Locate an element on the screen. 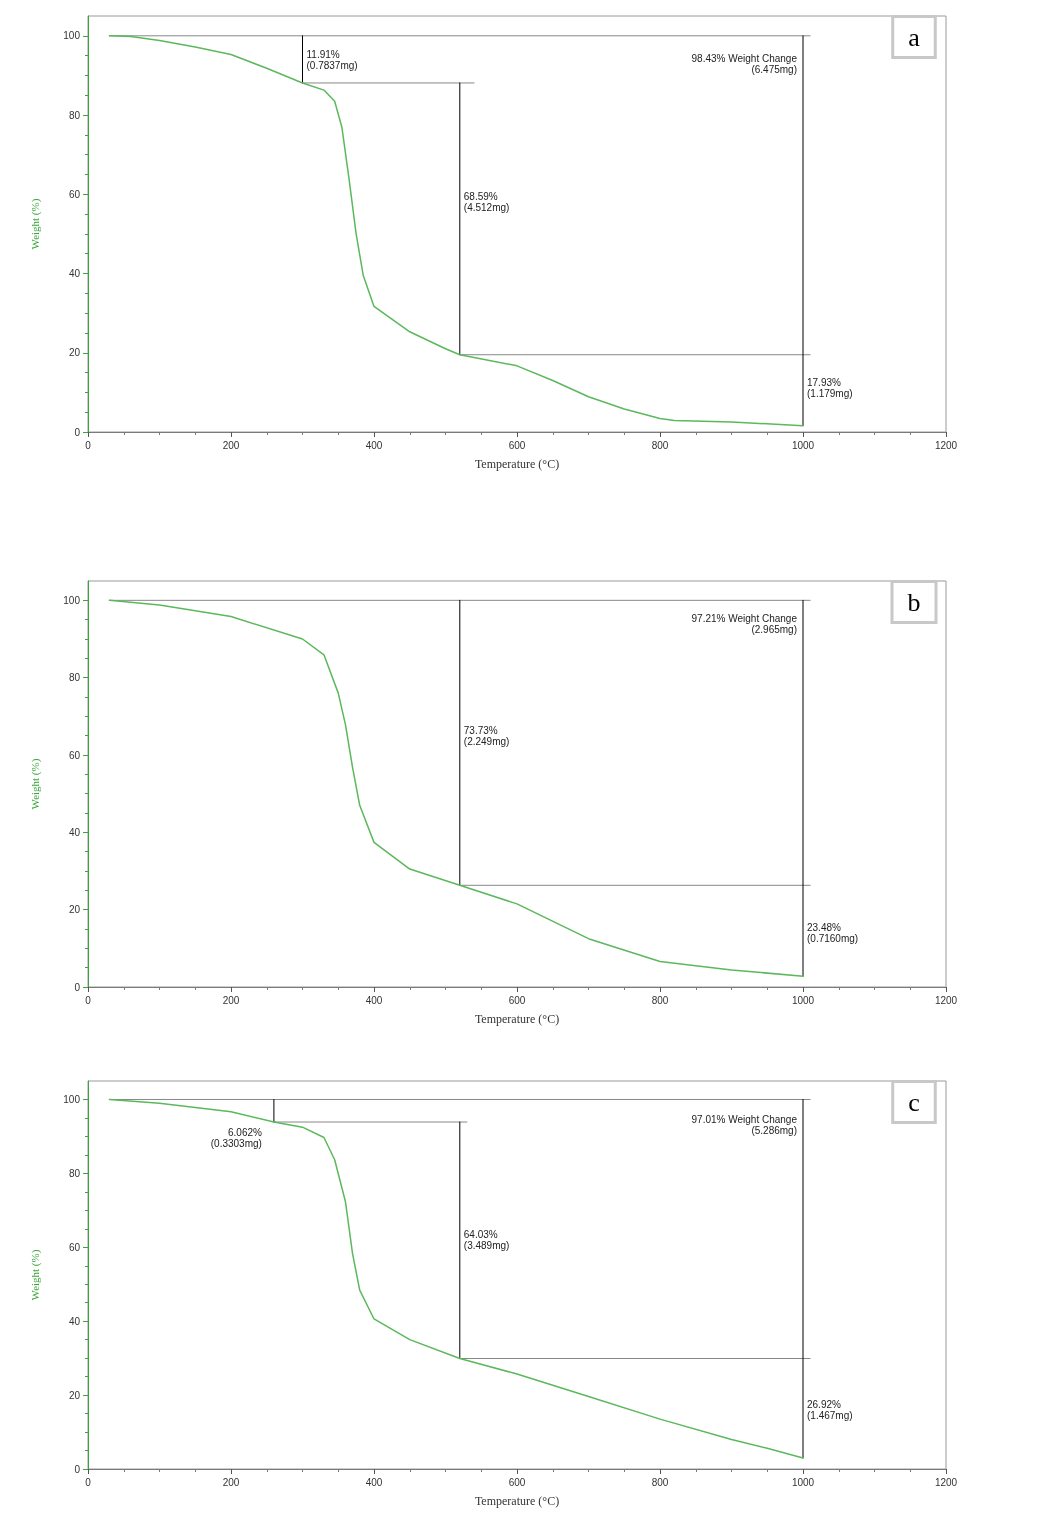 This screenshot has height=1517, width=1041. annotation: c is located at coordinates (914, 1102).